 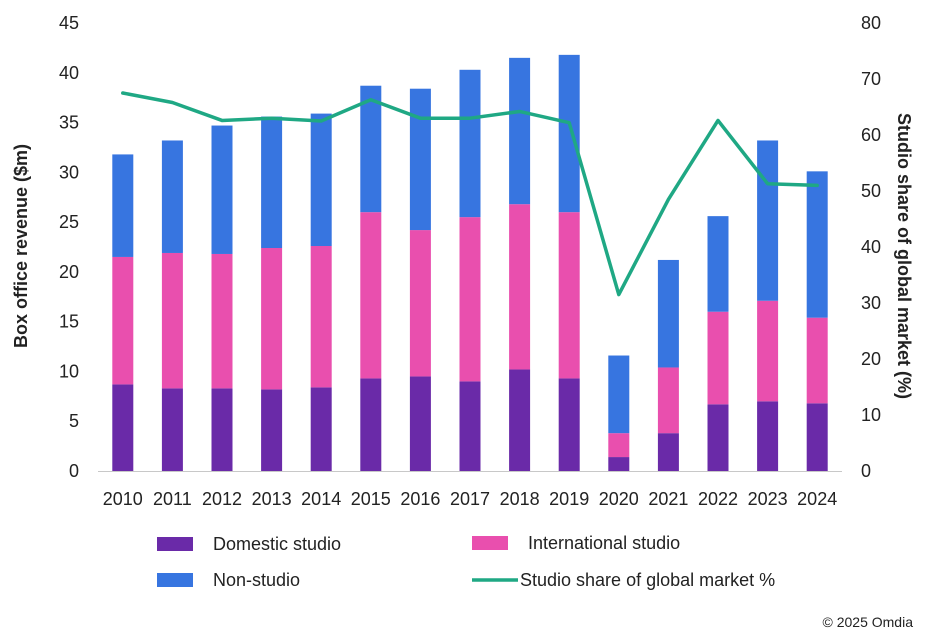 I want to click on bar-international-studio-2018, so click(x=520, y=287).